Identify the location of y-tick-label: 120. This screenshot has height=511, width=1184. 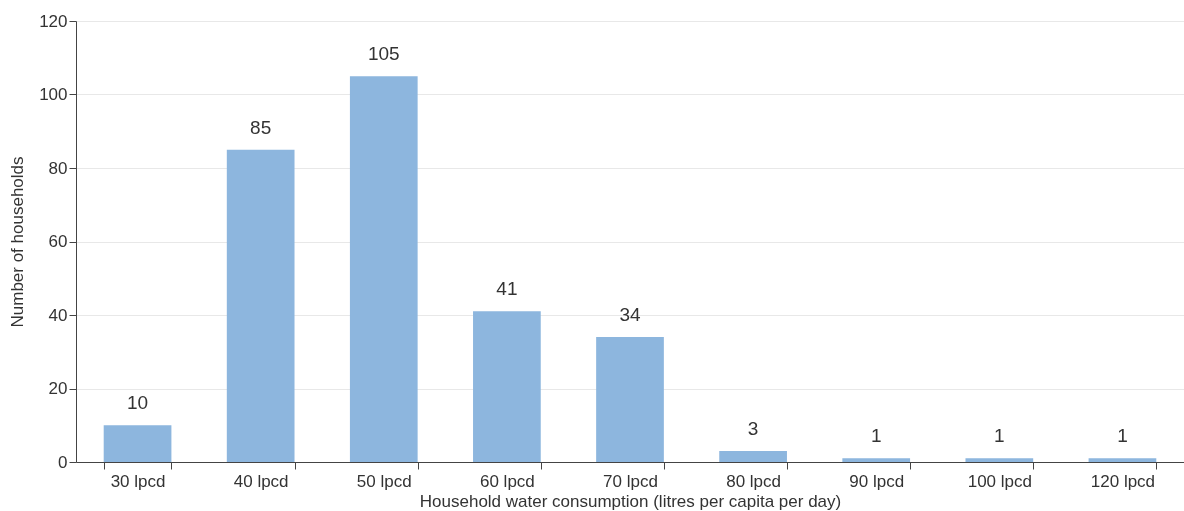
(53, 21).